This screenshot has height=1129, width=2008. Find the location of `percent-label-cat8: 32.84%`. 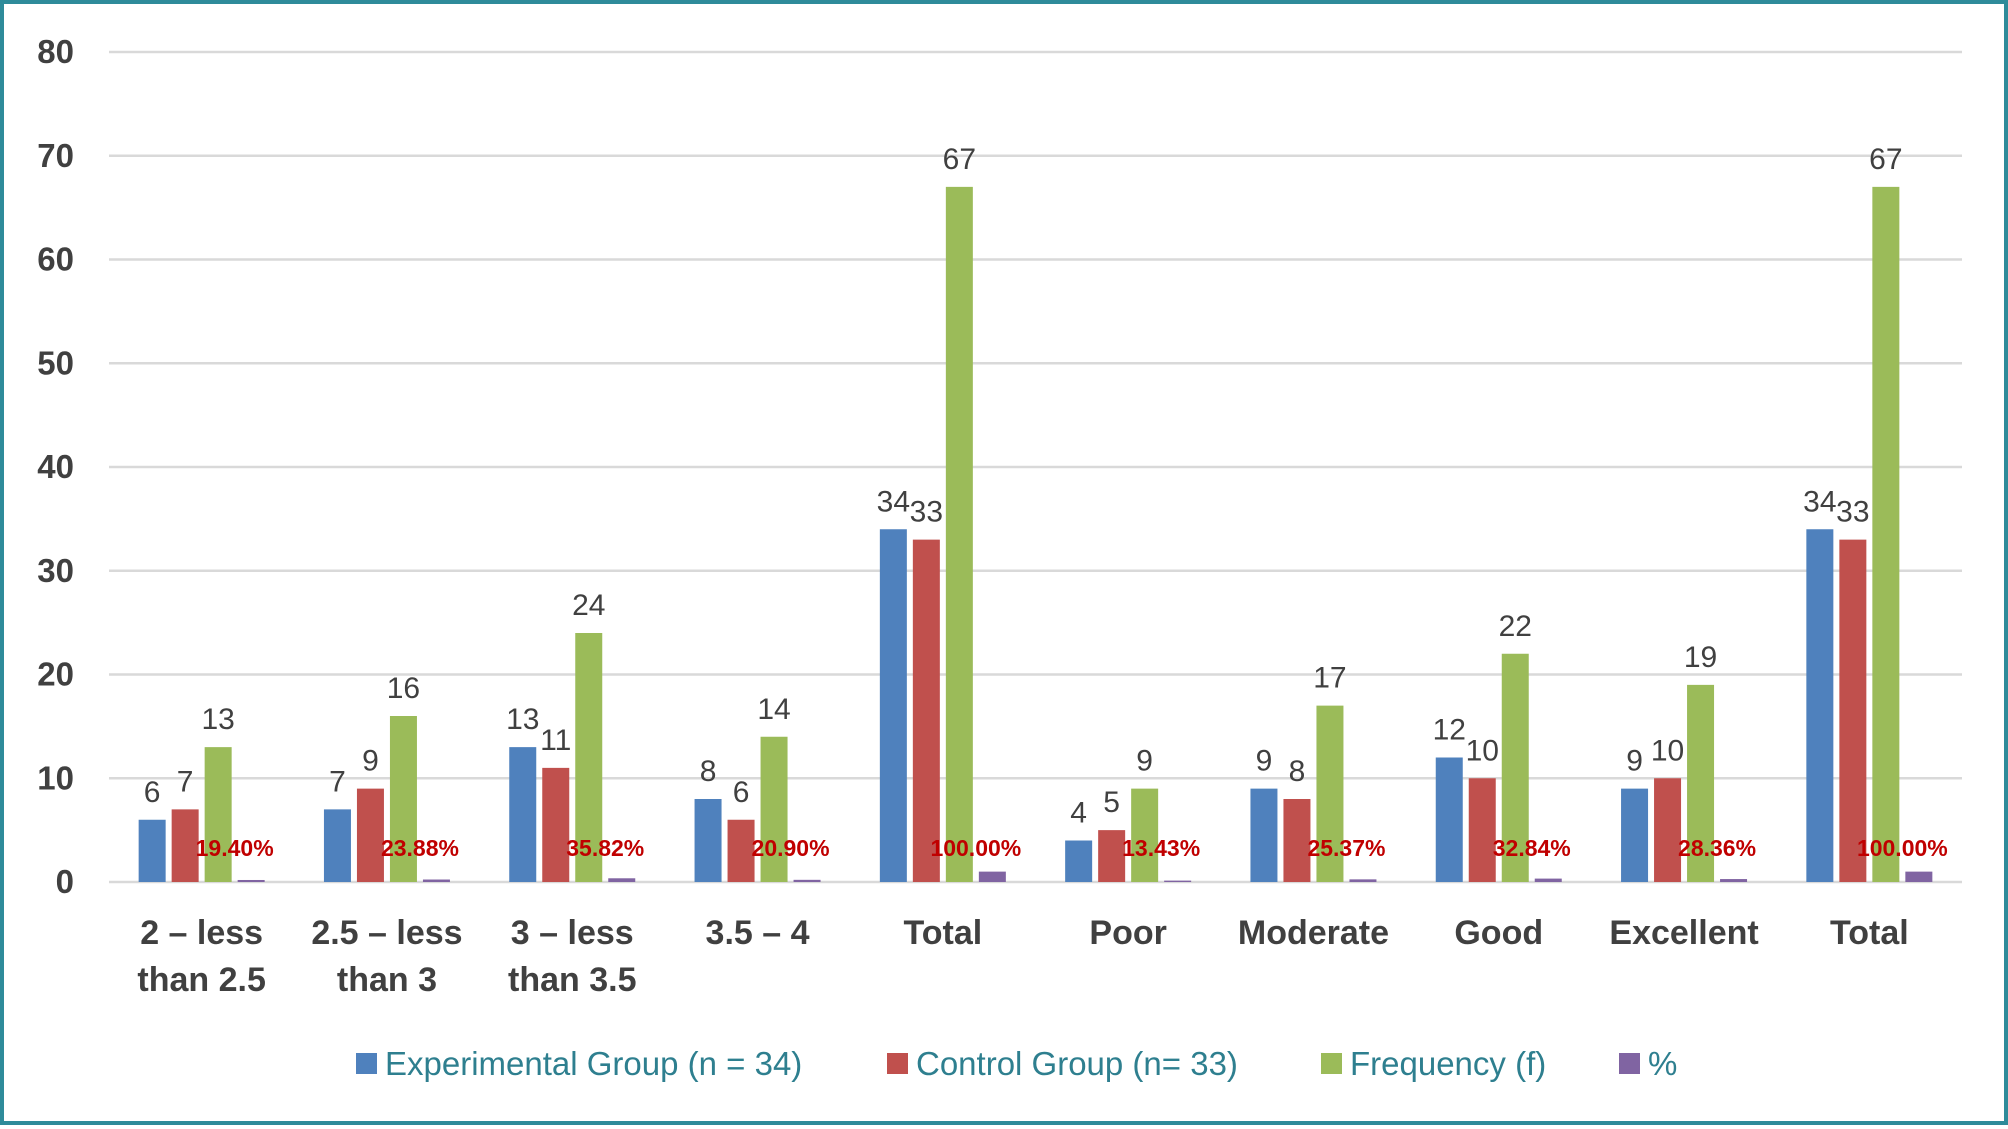

percent-label-cat8: 32.84% is located at coordinates (1532, 848).